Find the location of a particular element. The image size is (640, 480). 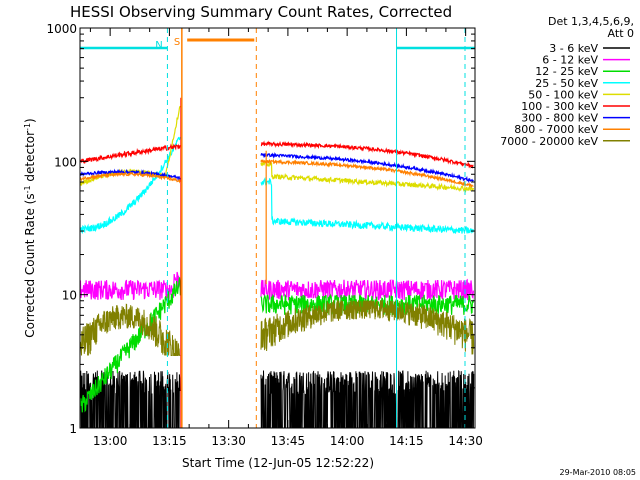

x-tick-label: 14:30 is located at coordinates (465, 441).